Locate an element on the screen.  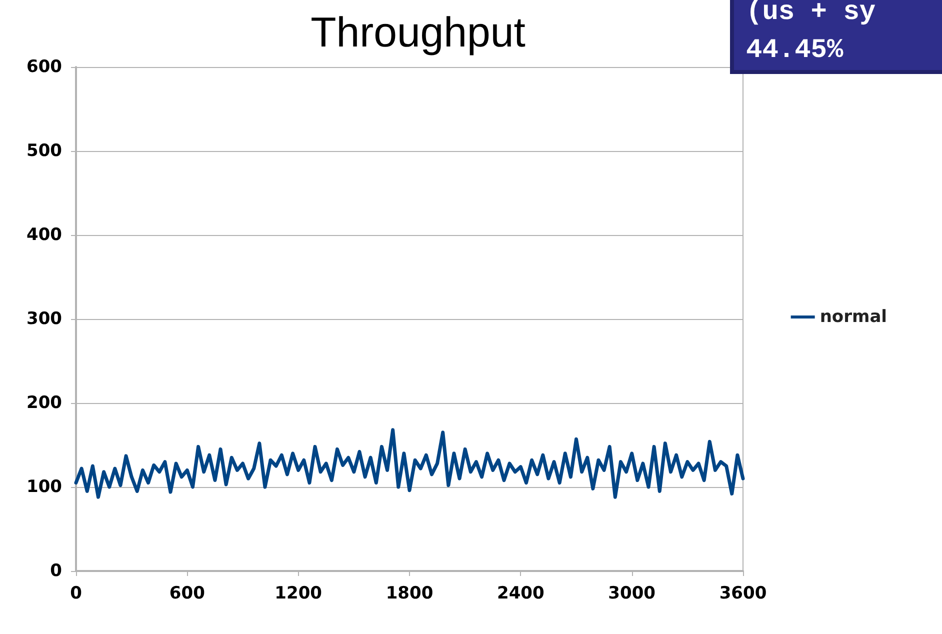
x-tick-label: 3600 is located at coordinates (743, 594).